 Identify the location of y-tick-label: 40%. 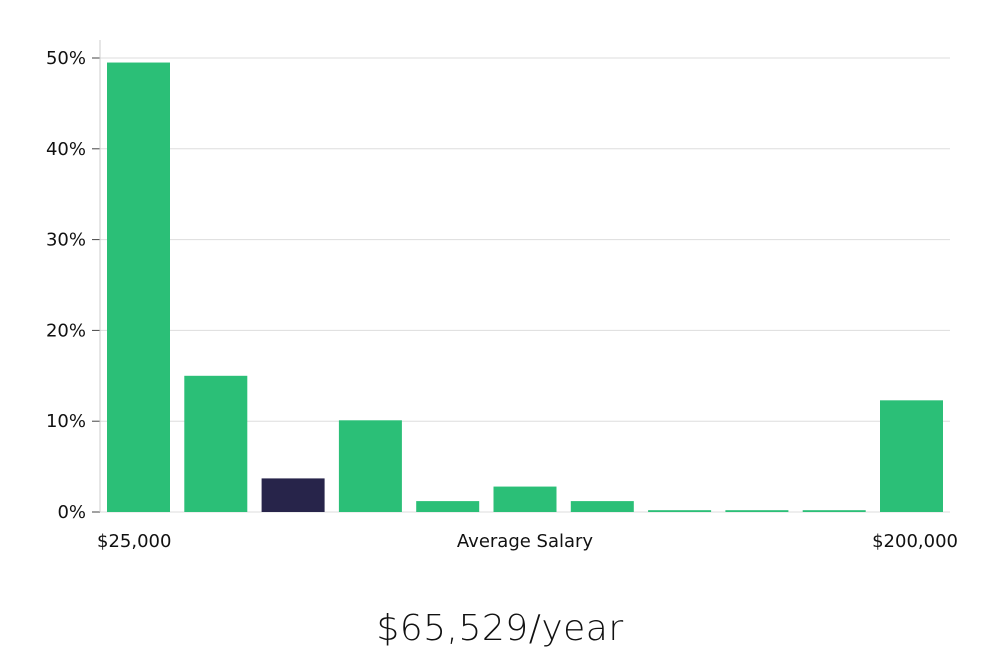
(66, 149).